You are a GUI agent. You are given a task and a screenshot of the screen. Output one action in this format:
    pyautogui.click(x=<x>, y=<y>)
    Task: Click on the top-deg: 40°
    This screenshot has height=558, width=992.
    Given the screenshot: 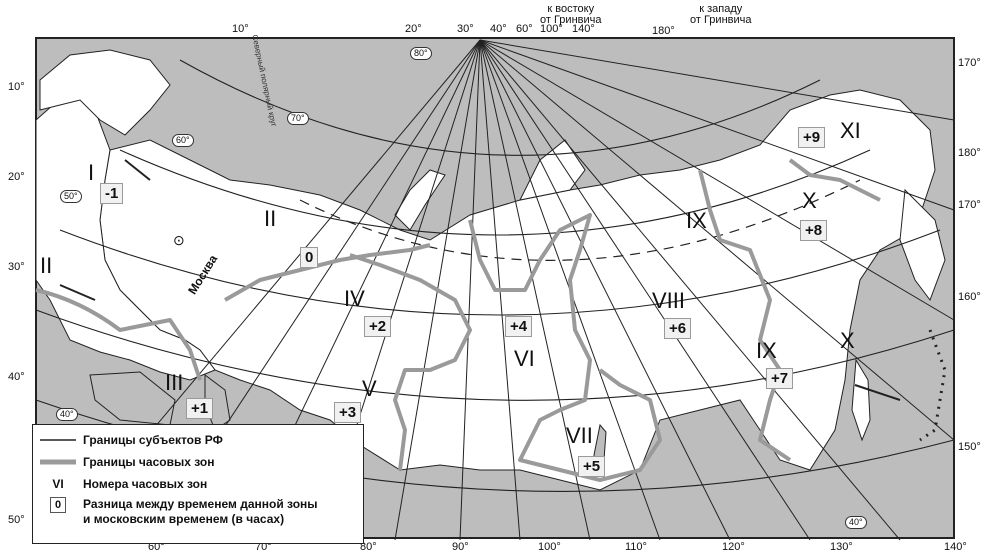 What is the action you would take?
    pyautogui.click(x=498, y=29)
    